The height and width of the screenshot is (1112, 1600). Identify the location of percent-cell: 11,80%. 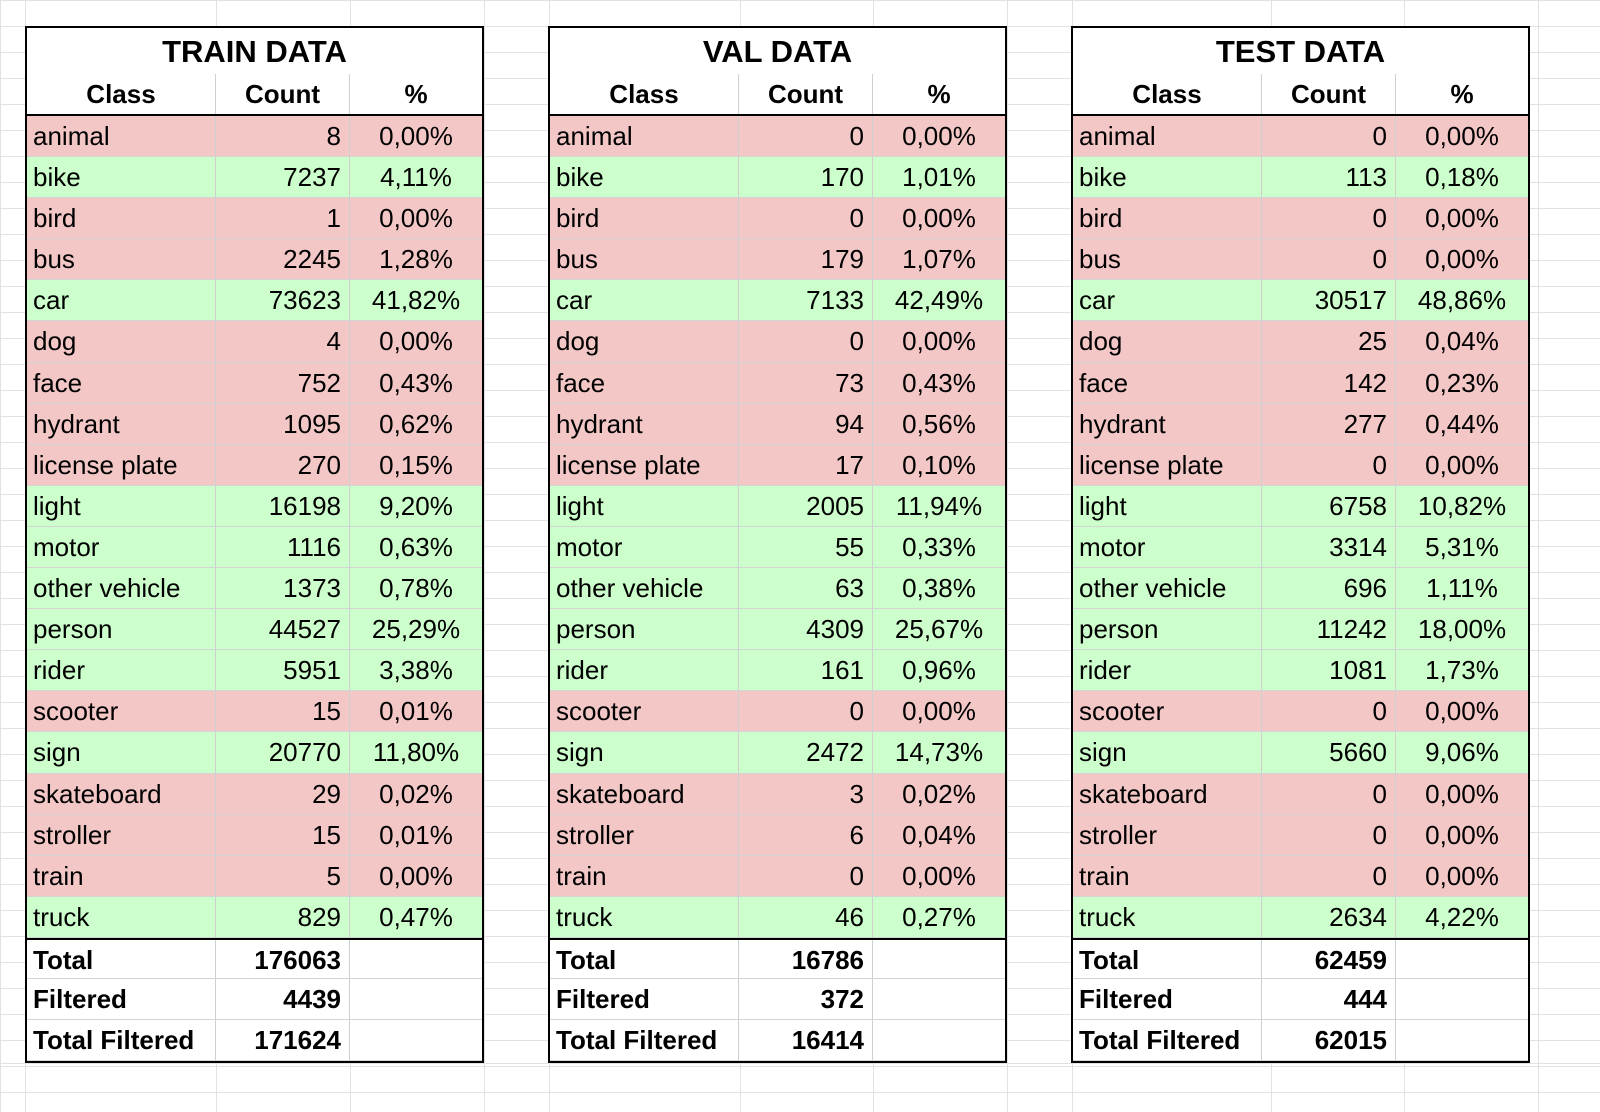
(416, 753).